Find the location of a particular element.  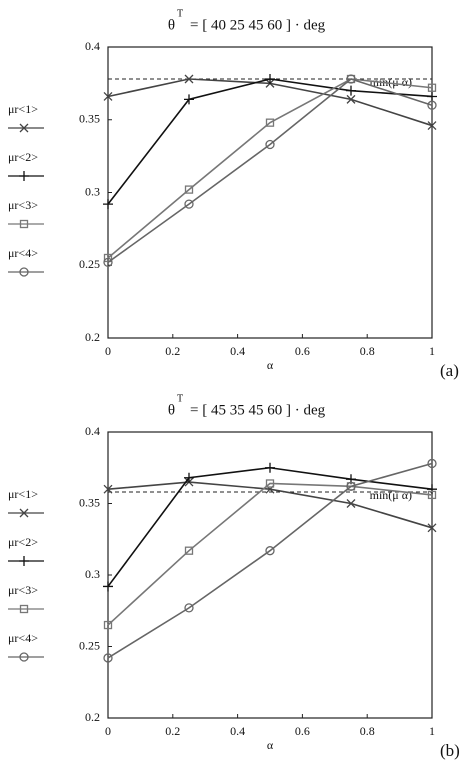

title-rest: = [ 40 25 45 60 ] · deg is located at coordinates (258, 25).